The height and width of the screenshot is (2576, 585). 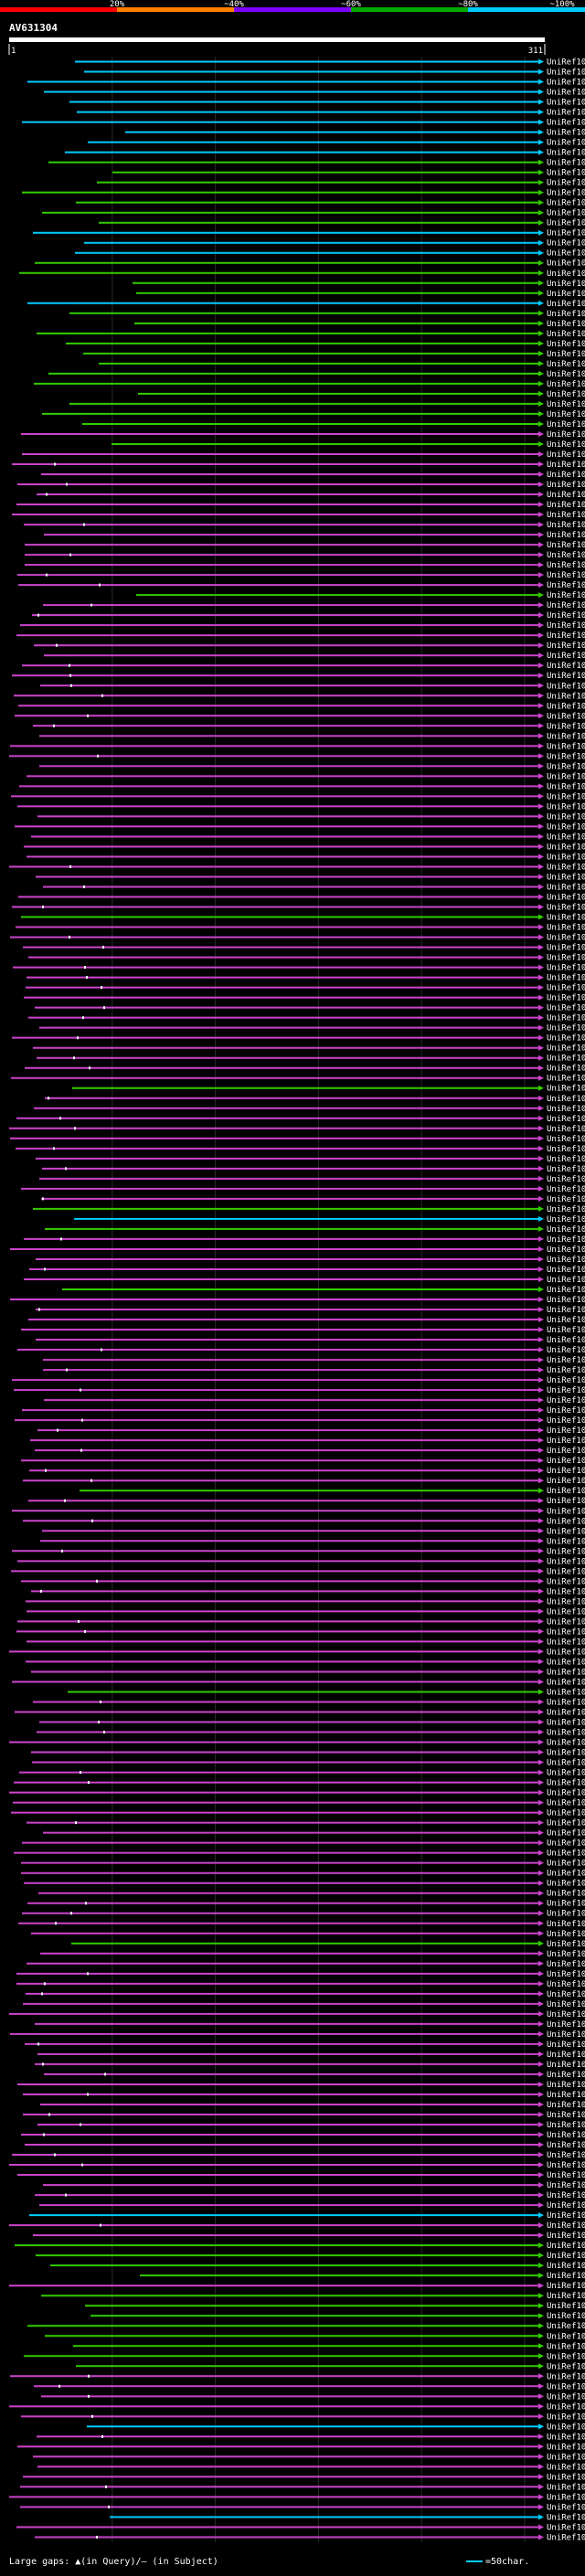 I want to click on hit-row: UniRef100_P16881, so click(x=333, y=424).